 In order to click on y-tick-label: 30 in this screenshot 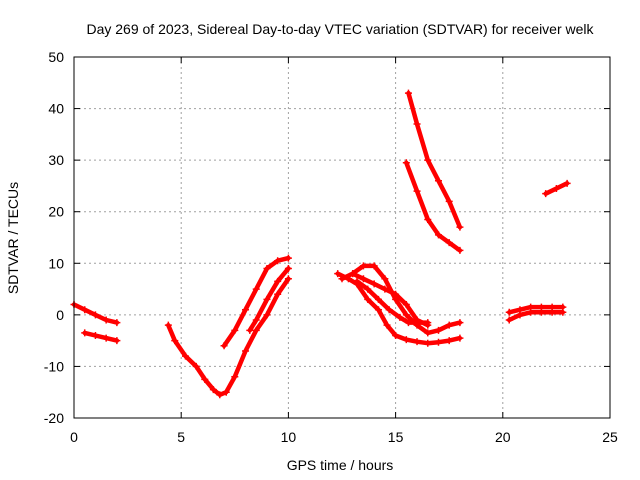, I will do `click(56, 160)`.